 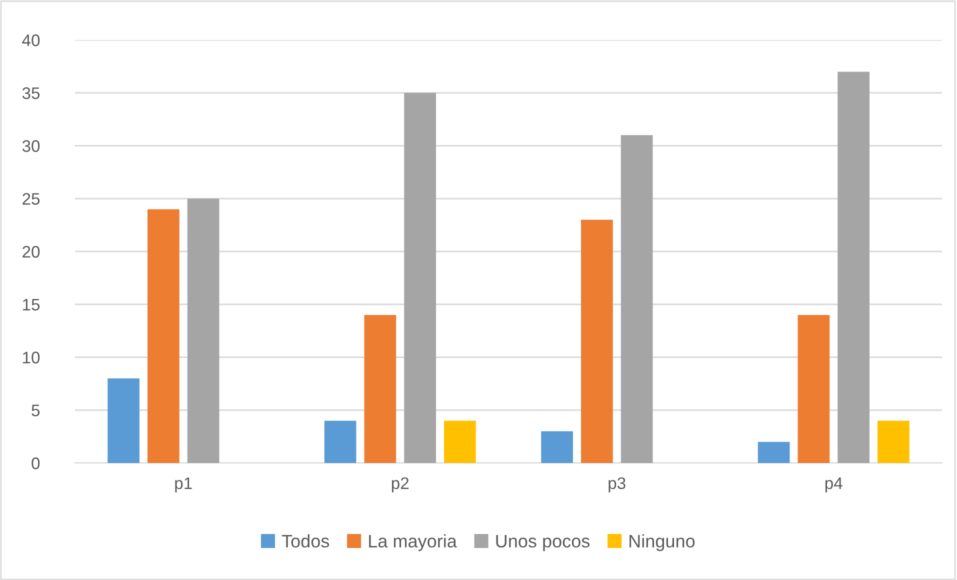 I want to click on y-tick-label: 0, so click(x=36, y=463).